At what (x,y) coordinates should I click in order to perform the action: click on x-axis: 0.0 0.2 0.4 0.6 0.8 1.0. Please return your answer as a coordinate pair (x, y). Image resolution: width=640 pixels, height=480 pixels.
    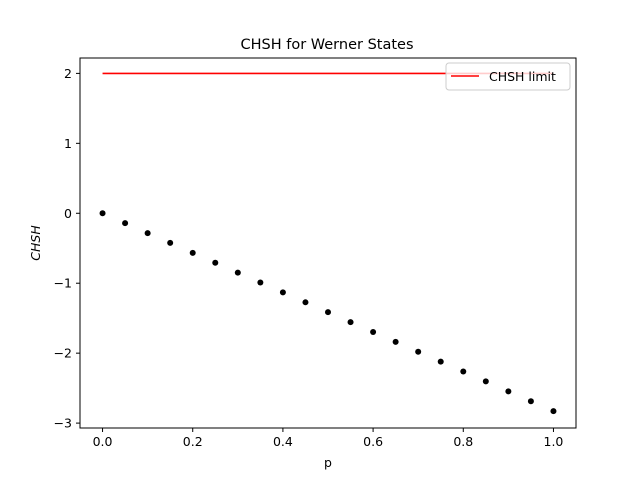
    Looking at the image, I should click on (328, 438).